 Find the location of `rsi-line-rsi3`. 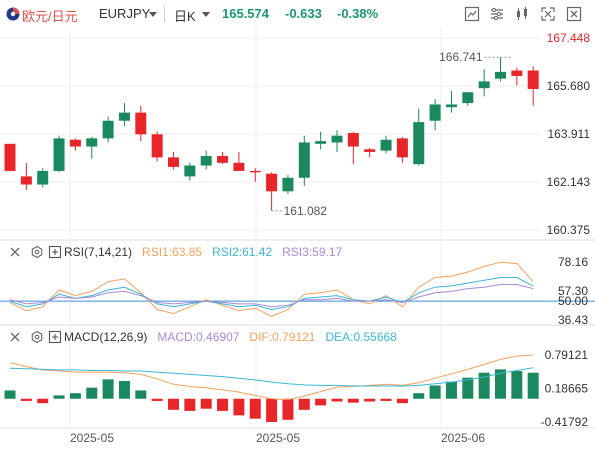

rsi-line-rsi3 is located at coordinates (271, 296).